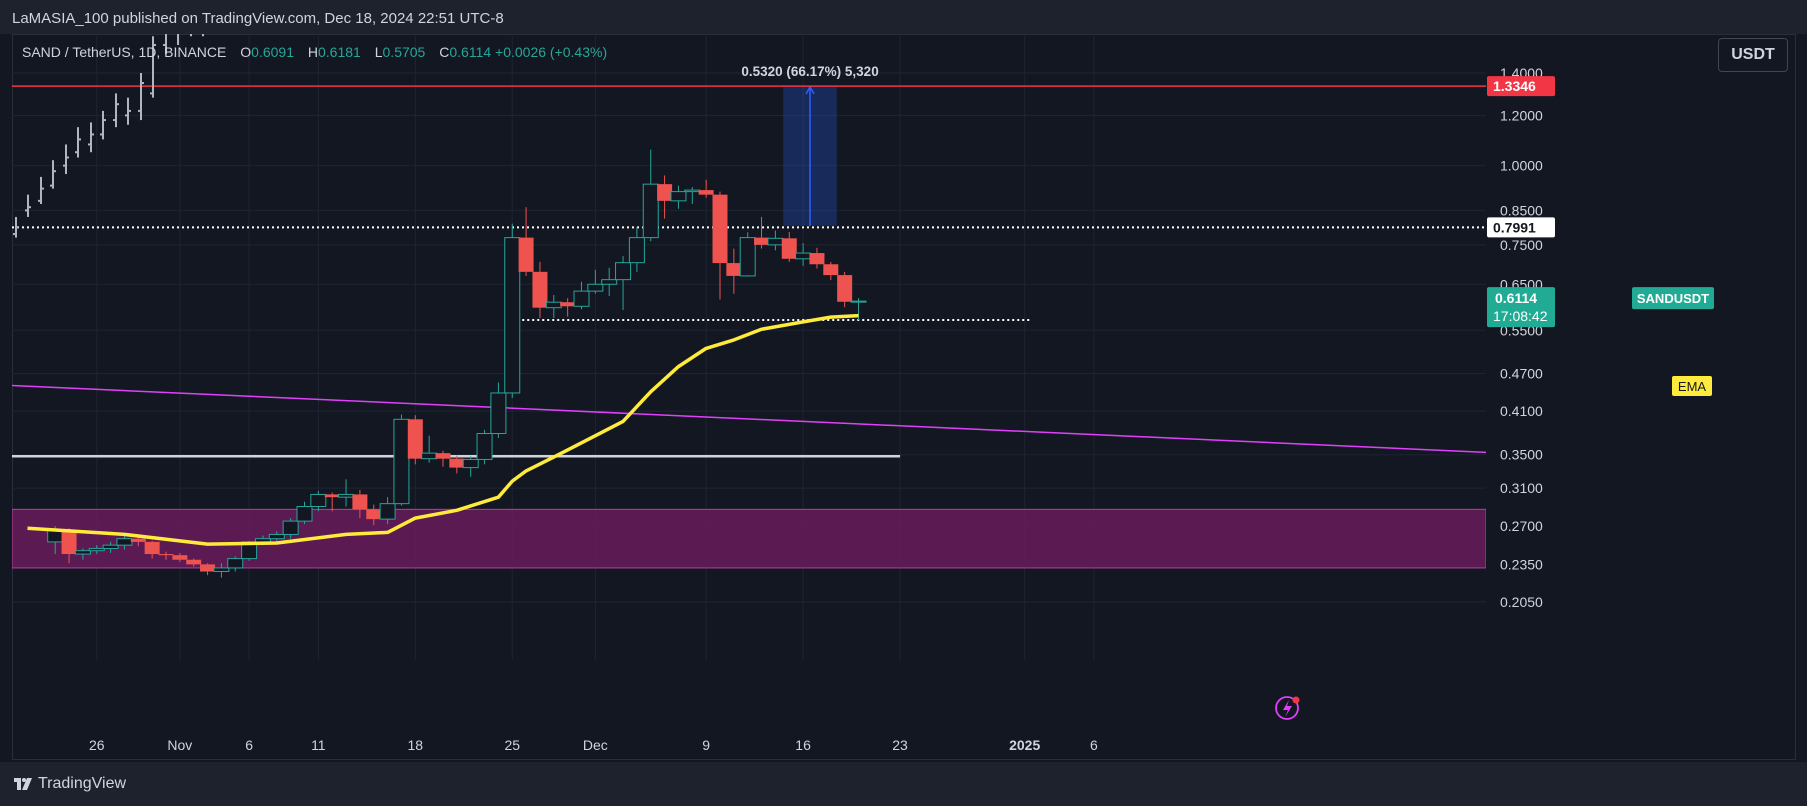  I want to click on dotted-level-price-tag-bg, so click(1521, 227).